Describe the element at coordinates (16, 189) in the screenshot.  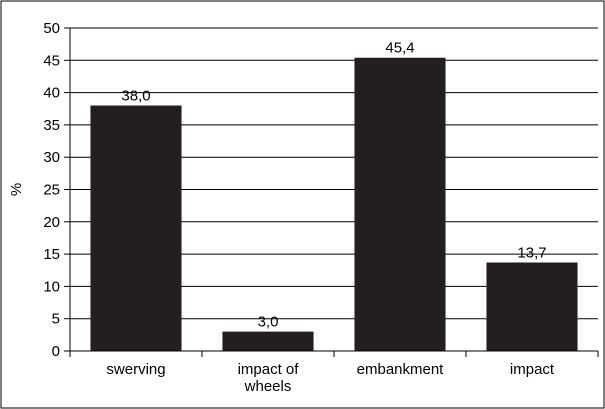
I see `y-axis-title: %` at that location.